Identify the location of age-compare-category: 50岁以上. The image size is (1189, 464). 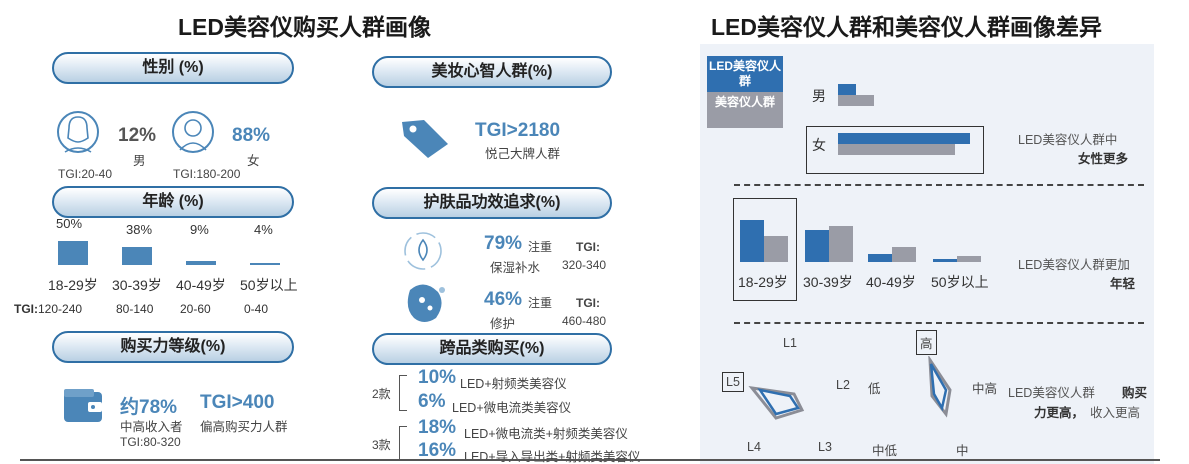
(960, 282).